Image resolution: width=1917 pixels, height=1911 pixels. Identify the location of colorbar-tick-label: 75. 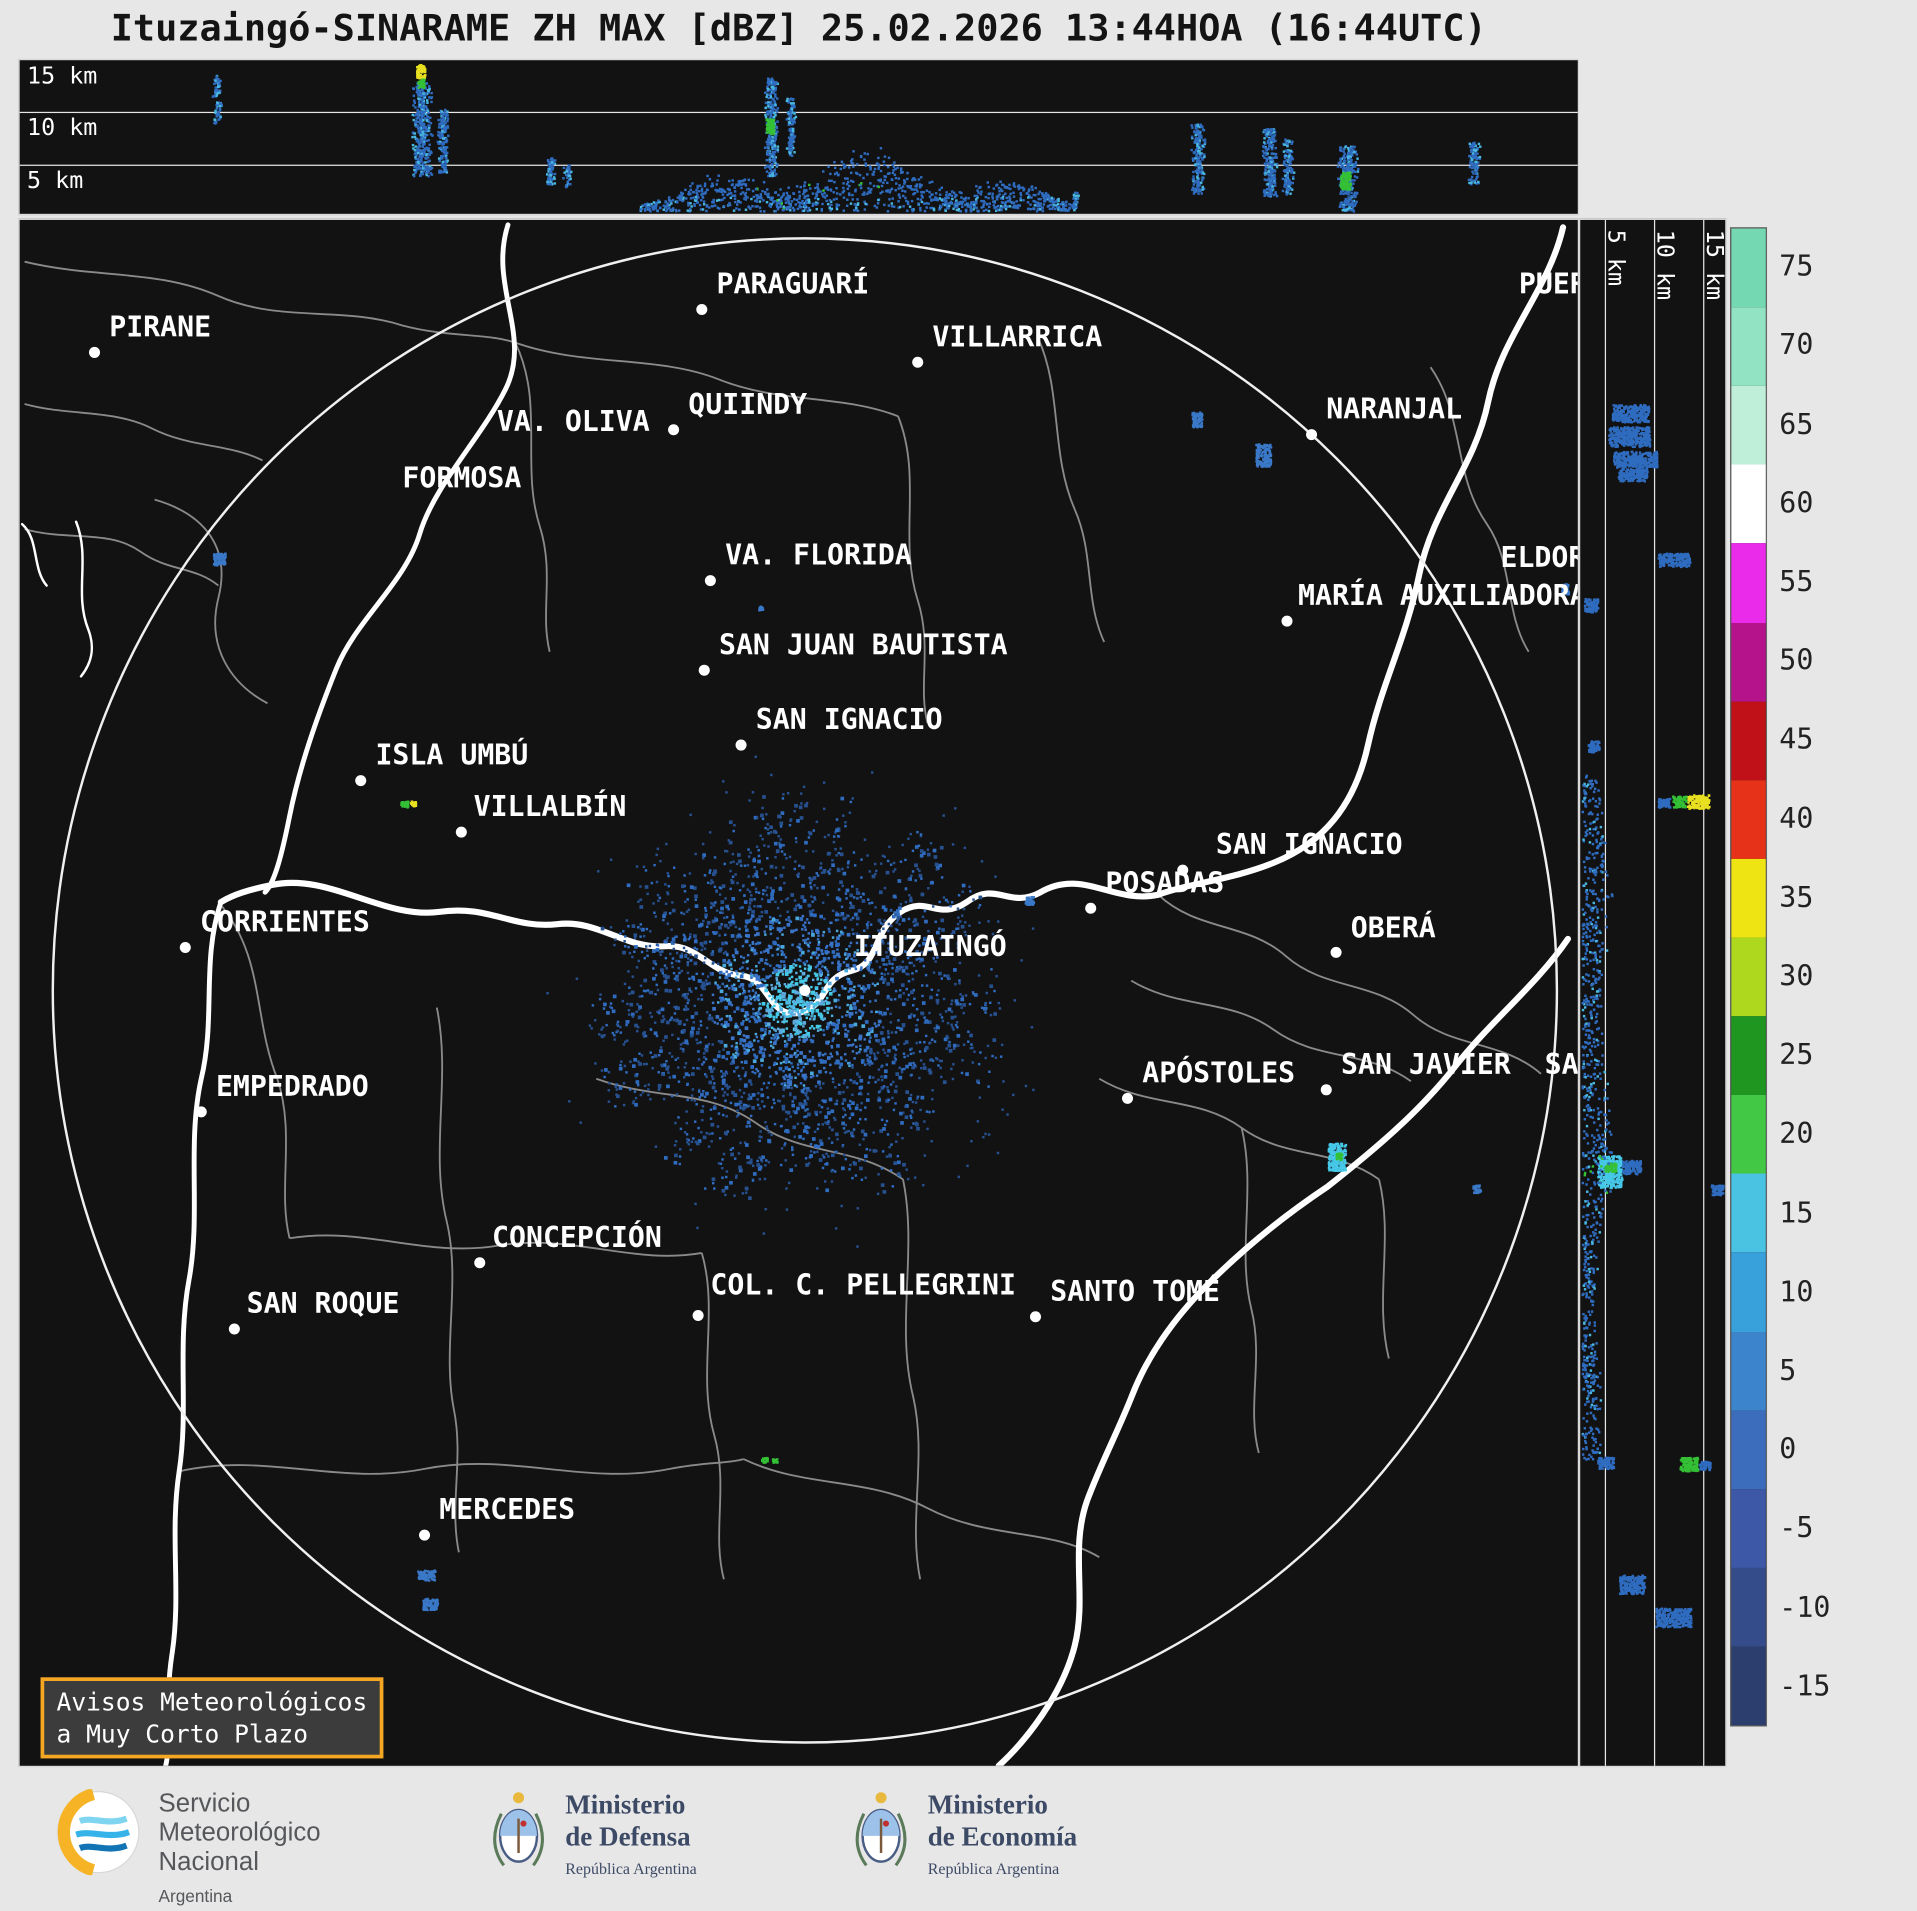
(1834, 267).